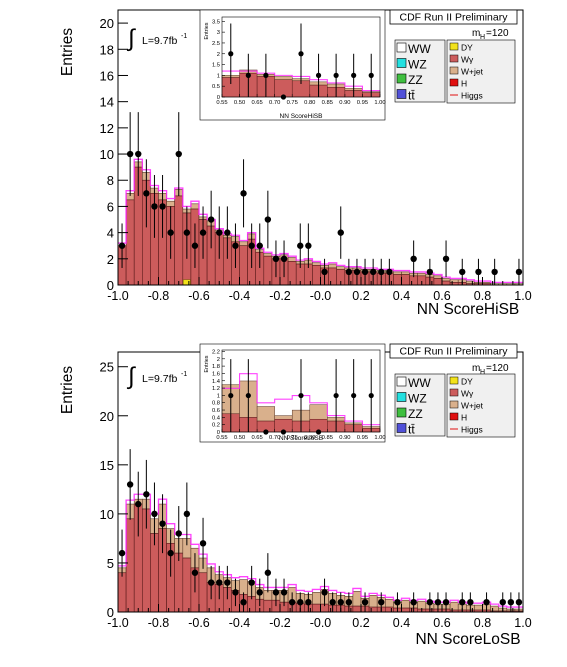 The width and height of the screenshot is (567, 667). Describe the element at coordinates (468, 309) in the screenshot. I see `x-axis-title: NN ScoreHiSB` at that location.